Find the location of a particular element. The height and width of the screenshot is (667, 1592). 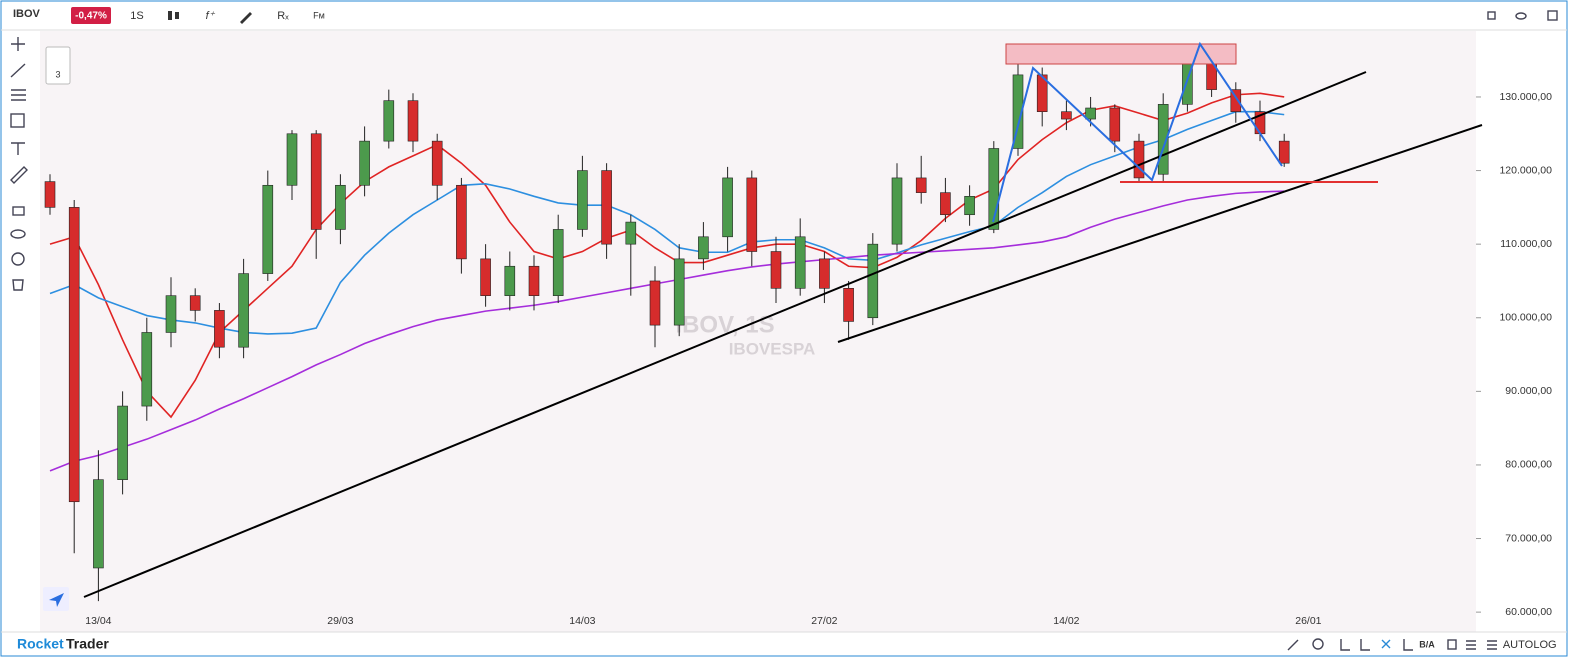

y-tick-label: 130.000,00 is located at coordinates (1525, 97).